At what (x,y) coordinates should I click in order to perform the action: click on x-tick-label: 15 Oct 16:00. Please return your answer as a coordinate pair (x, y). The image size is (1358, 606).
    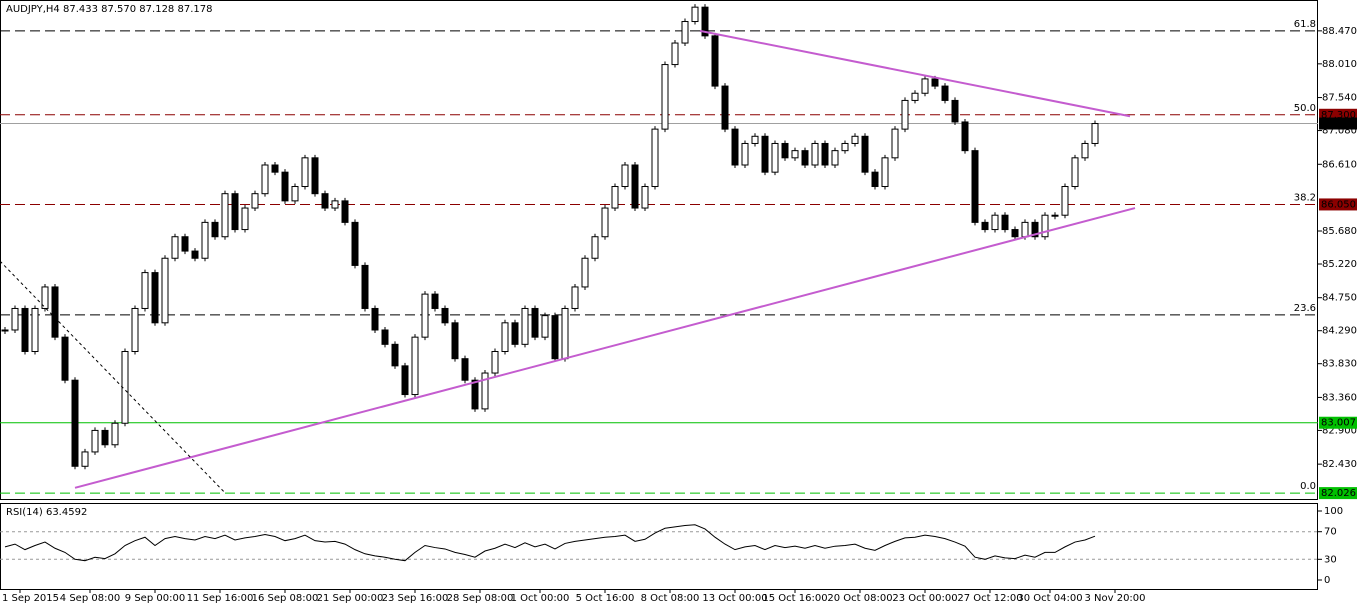
    Looking at the image, I should click on (794, 598).